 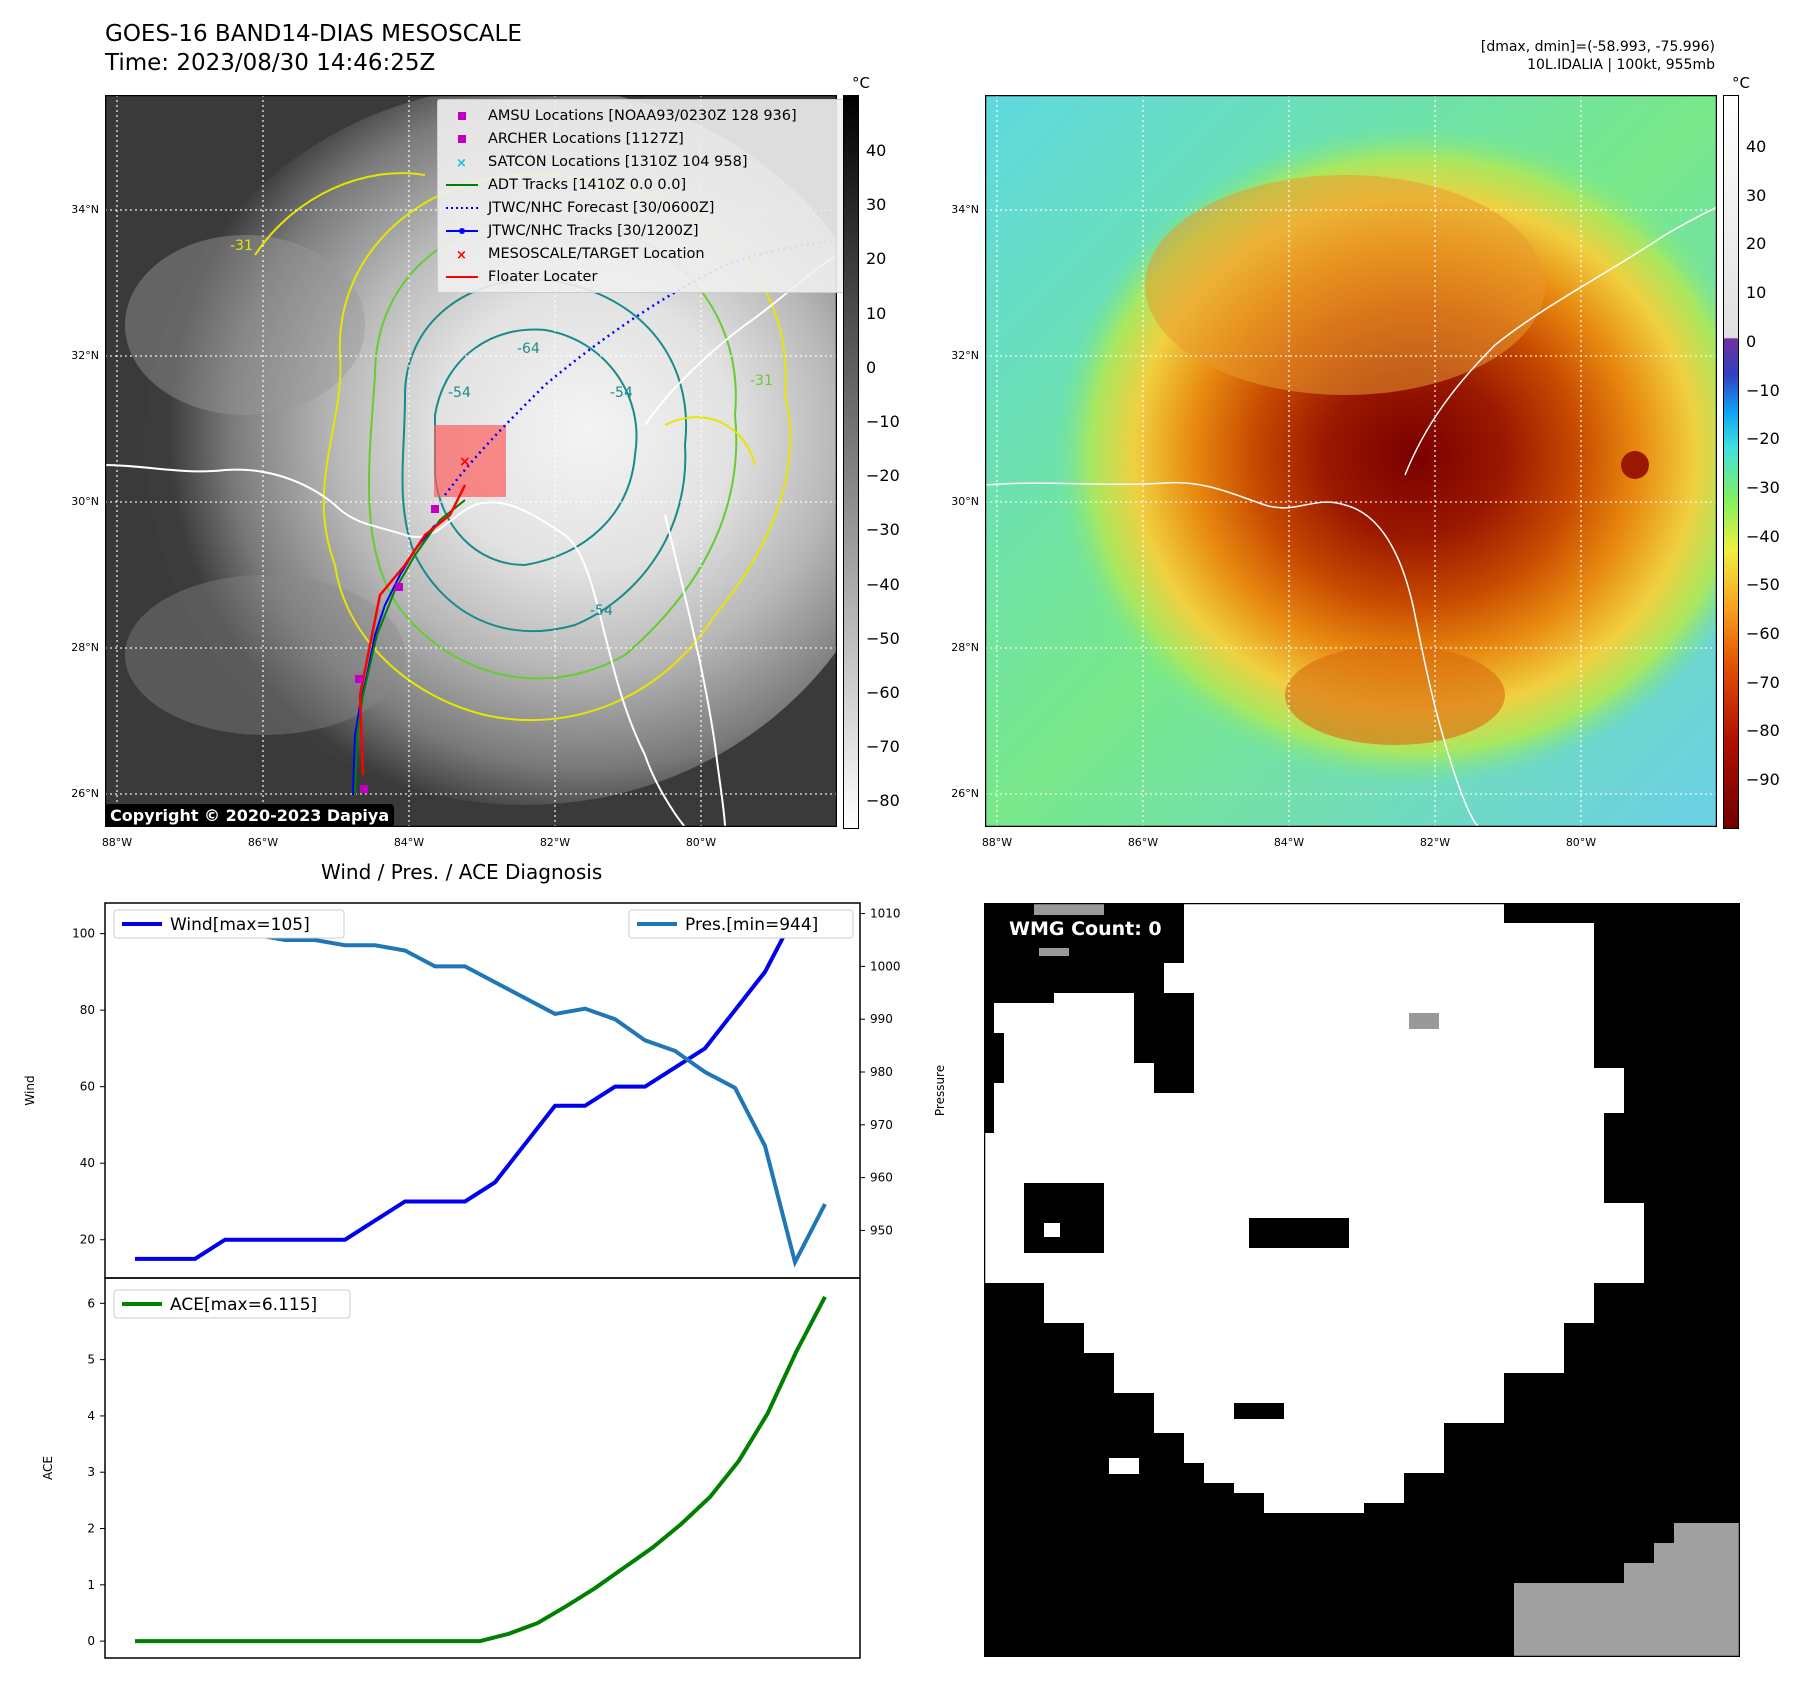 What do you see at coordinates (83, 934) in the screenshot?
I see `y-tick-label: 100` at bounding box center [83, 934].